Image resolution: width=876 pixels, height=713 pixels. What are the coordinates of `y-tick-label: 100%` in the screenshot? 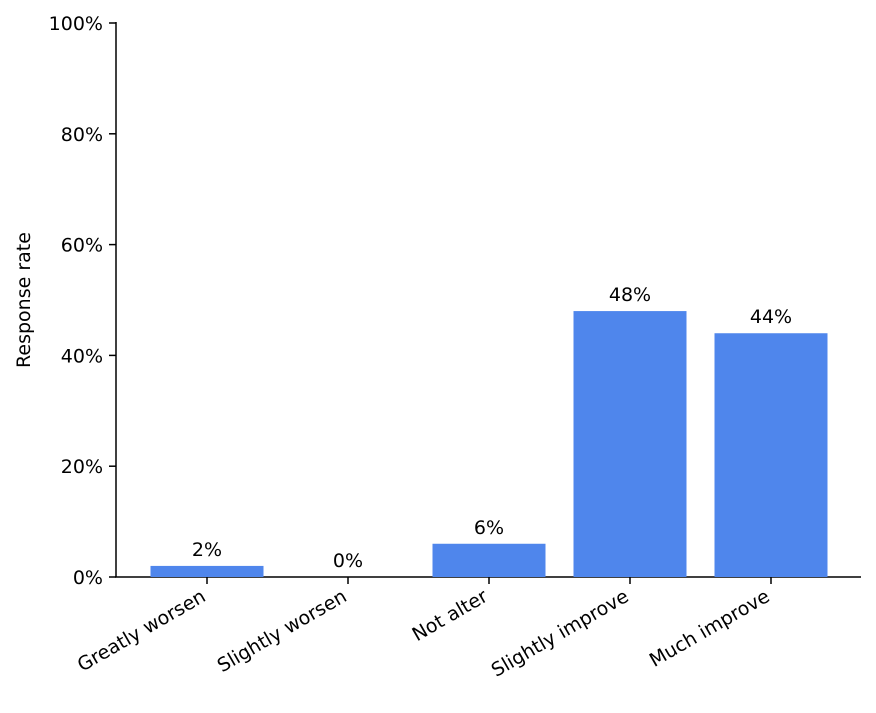 It's located at (76, 24).